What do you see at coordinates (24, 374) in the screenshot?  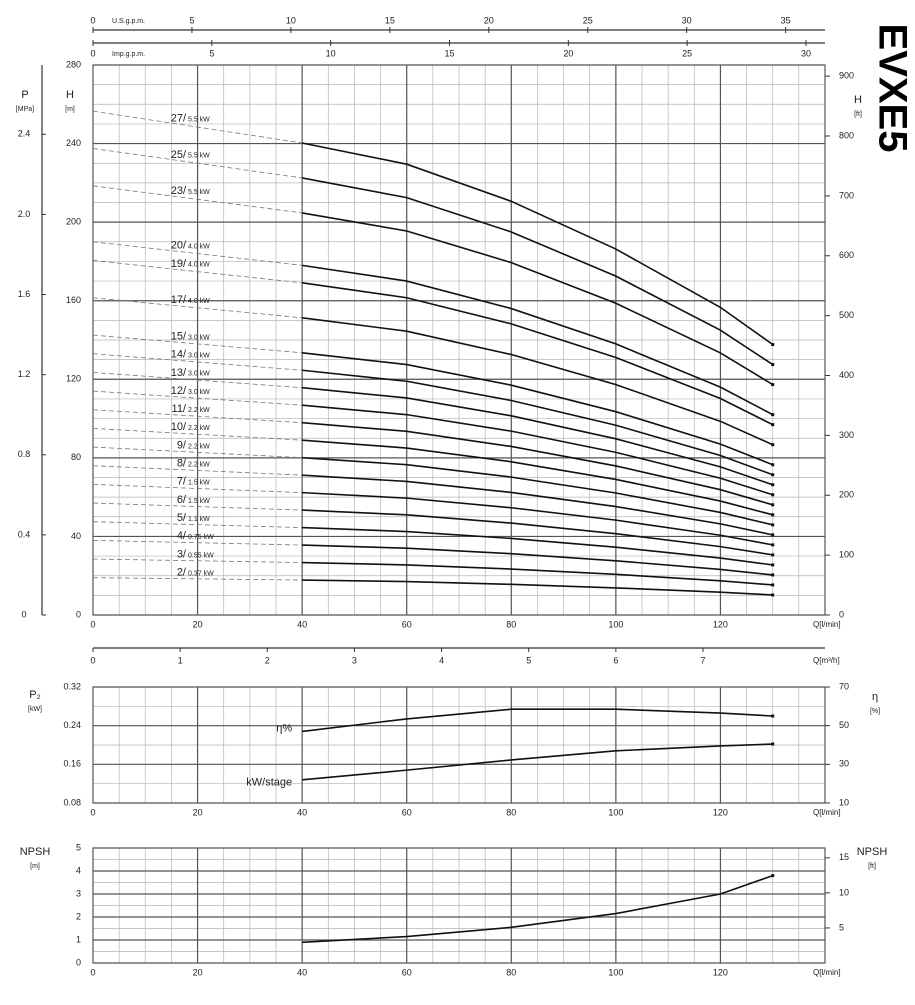 I see `left-axis-tick-label: 1.2` at bounding box center [24, 374].